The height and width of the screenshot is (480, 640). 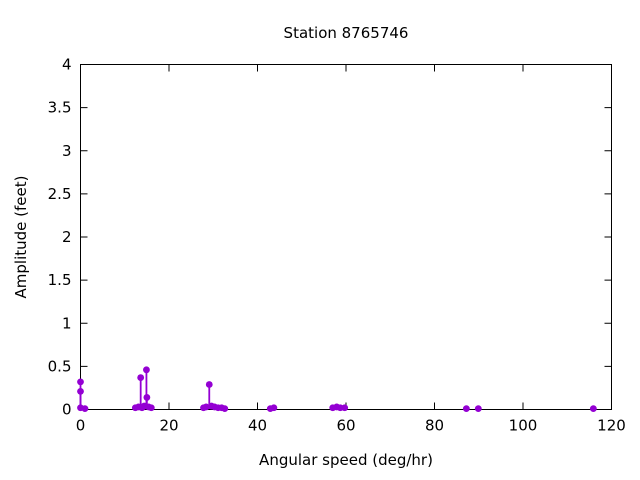 What do you see at coordinates (67, 65) in the screenshot?
I see `y-tick-label: 4` at bounding box center [67, 65].